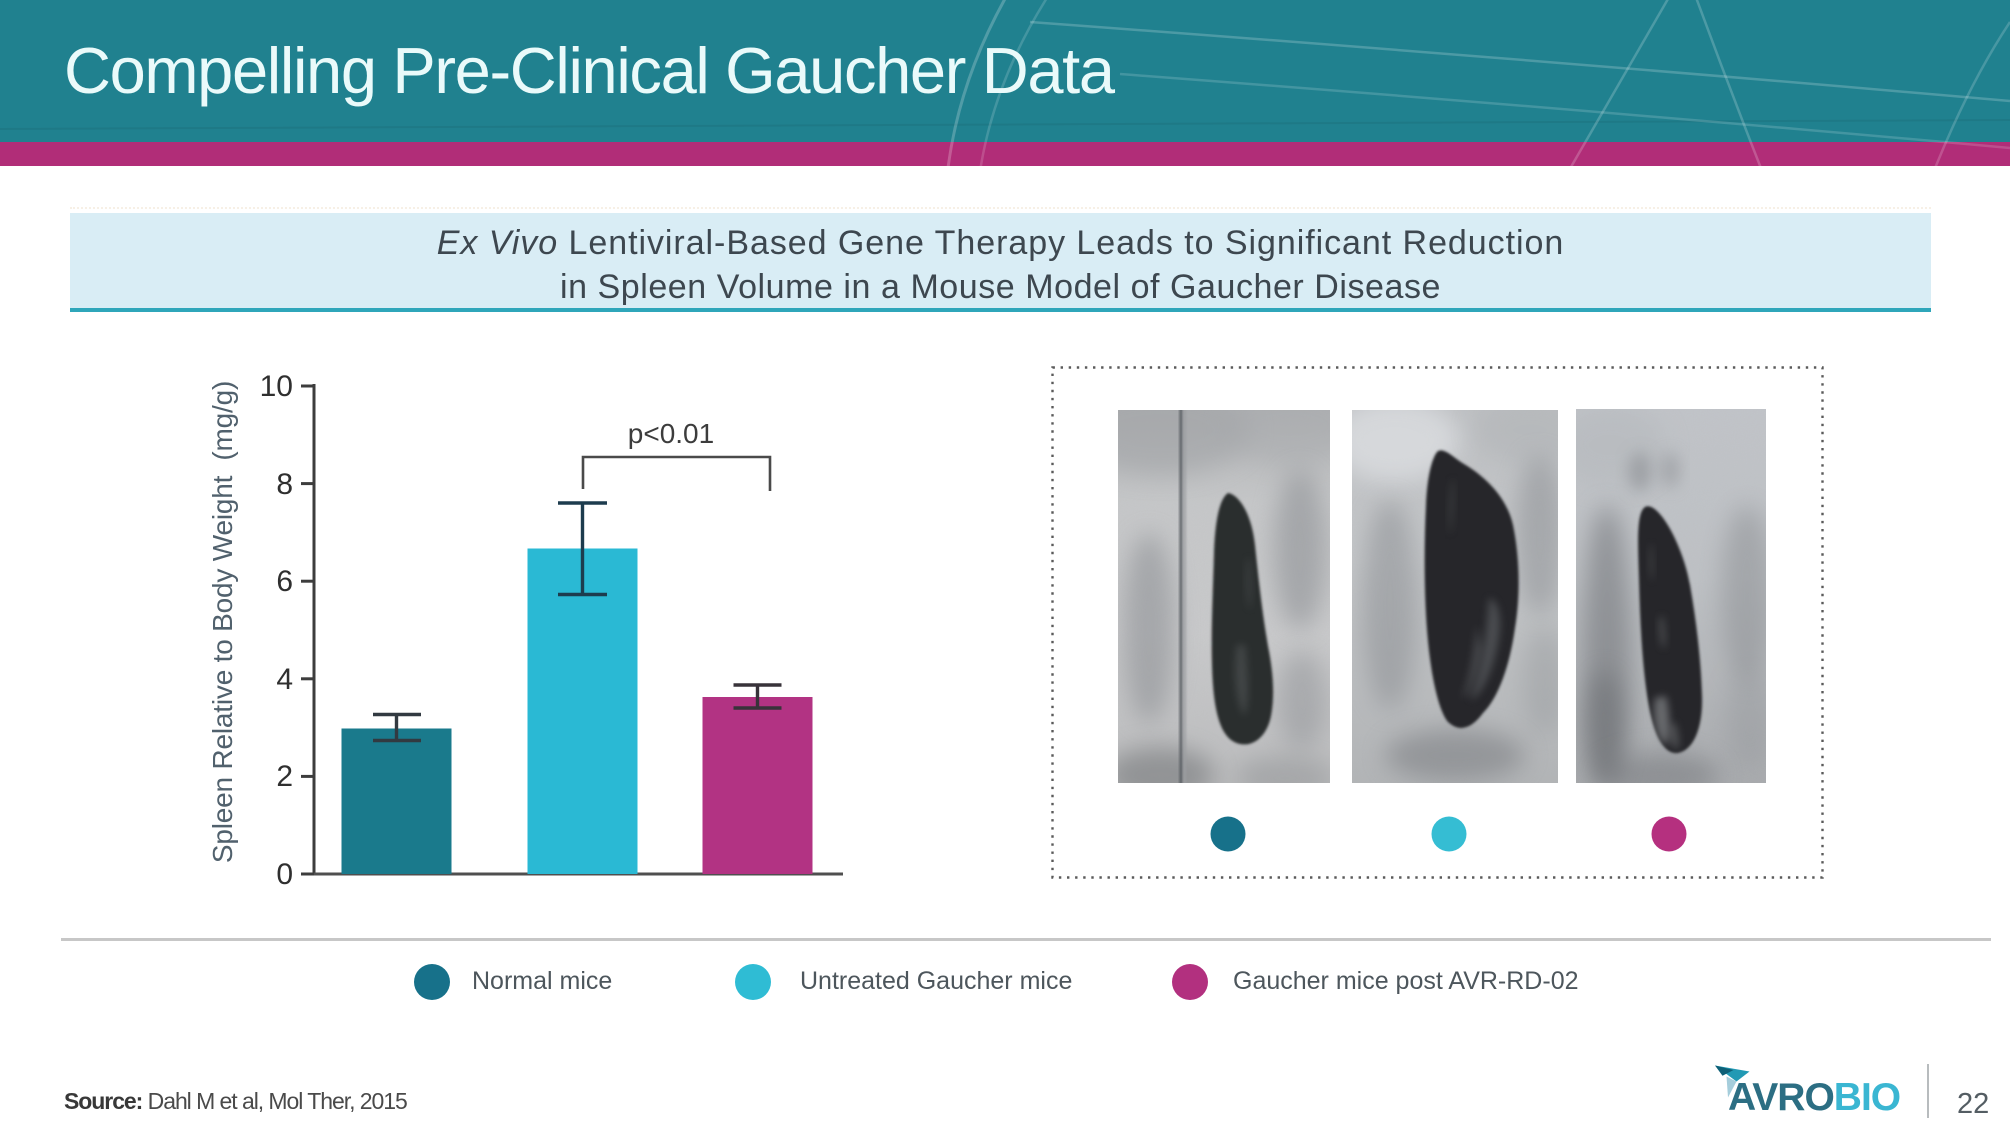  I want to click on svg-text: 2, so click(284, 776).